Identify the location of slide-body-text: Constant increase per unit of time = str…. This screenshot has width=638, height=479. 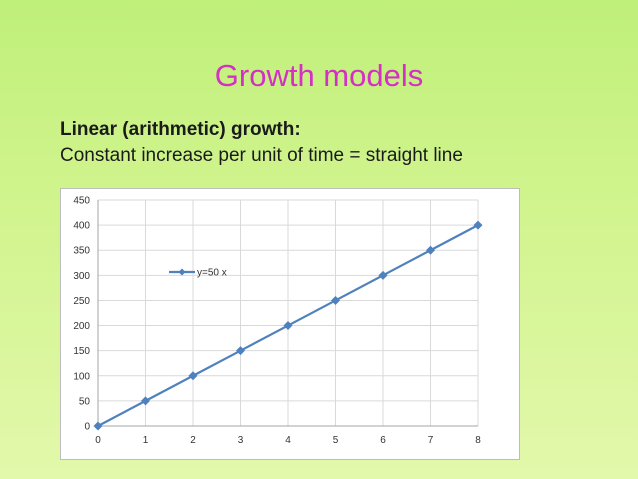
(261, 155).